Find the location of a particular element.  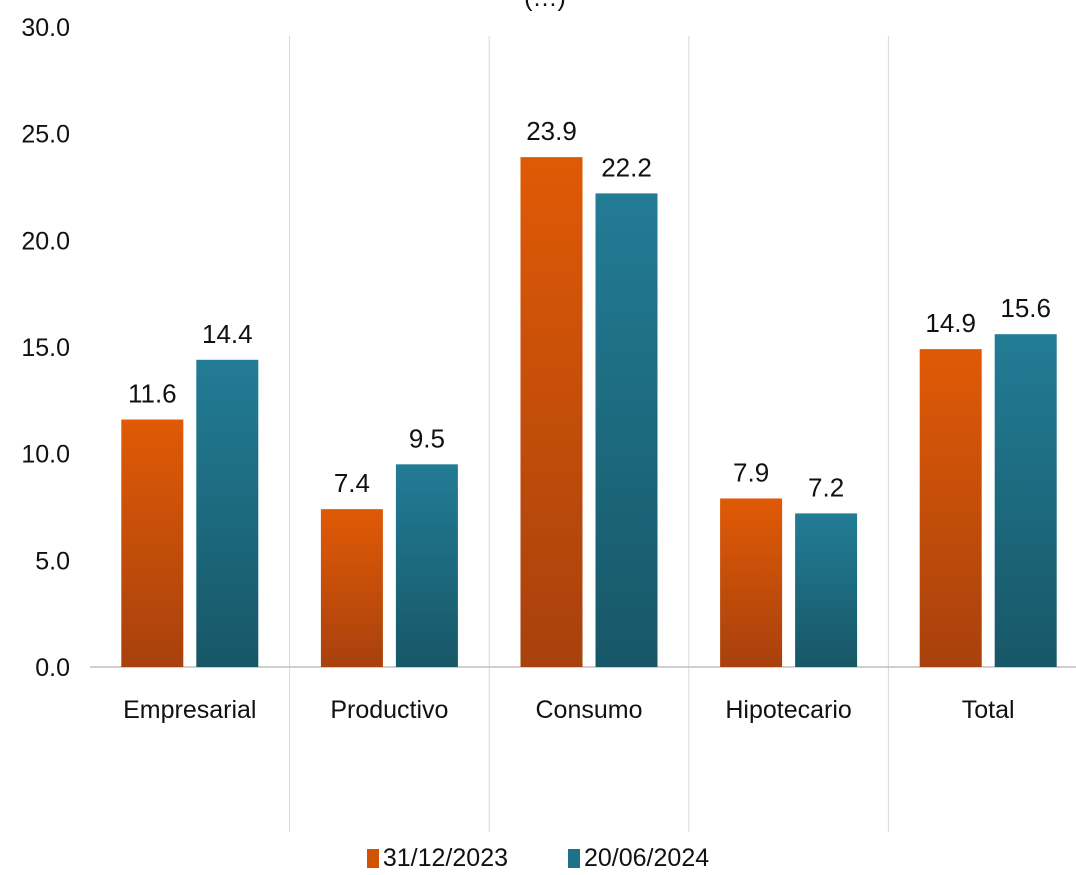

legend-item-series-2: 20/06/2024 is located at coordinates (638, 858).